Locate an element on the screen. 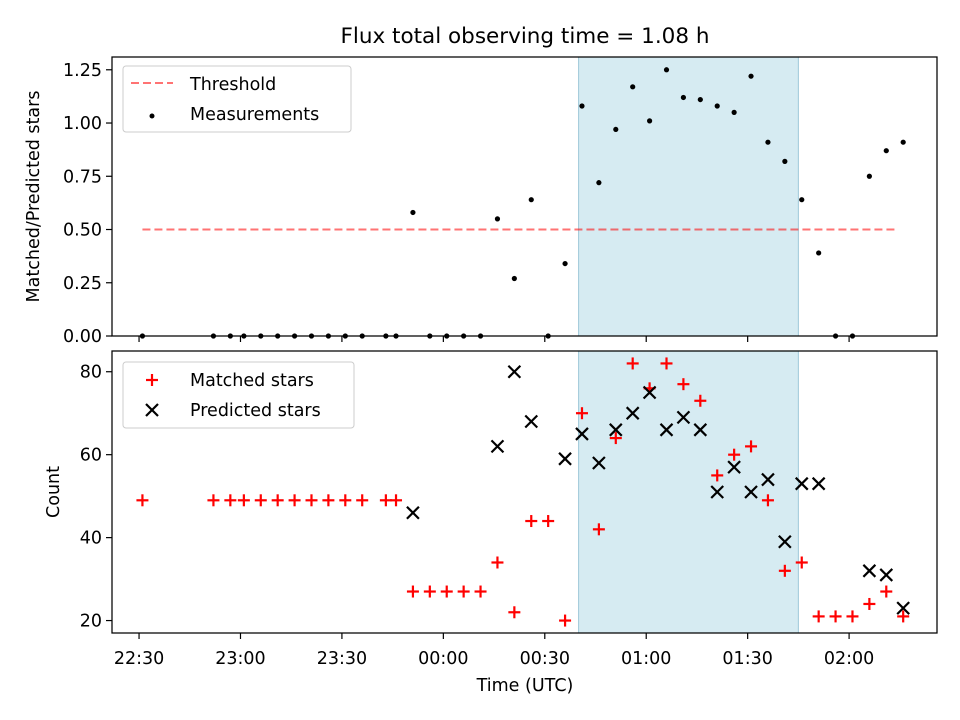 The width and height of the screenshot is (960, 720). x-axis-label: Time (UTC) is located at coordinates (525, 686).